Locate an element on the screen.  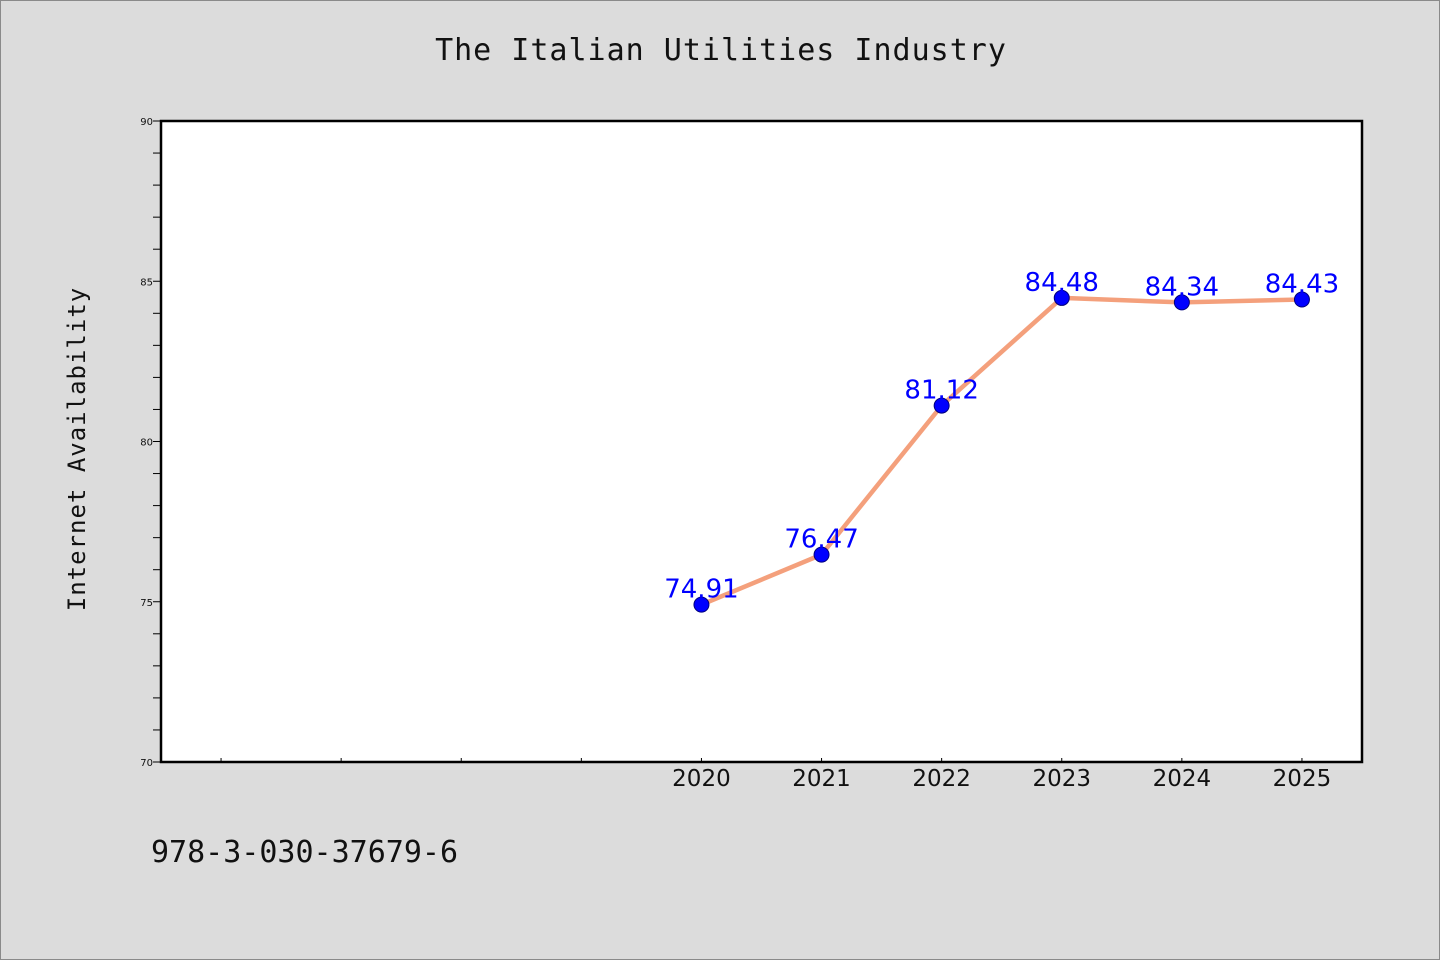
data-label: 81.12 is located at coordinates (941, 391).